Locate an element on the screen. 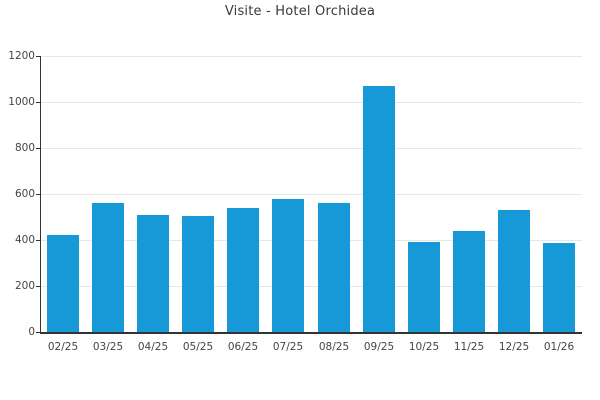 The height and width of the screenshot is (400, 600). gridline-y1000 is located at coordinates (311, 102).